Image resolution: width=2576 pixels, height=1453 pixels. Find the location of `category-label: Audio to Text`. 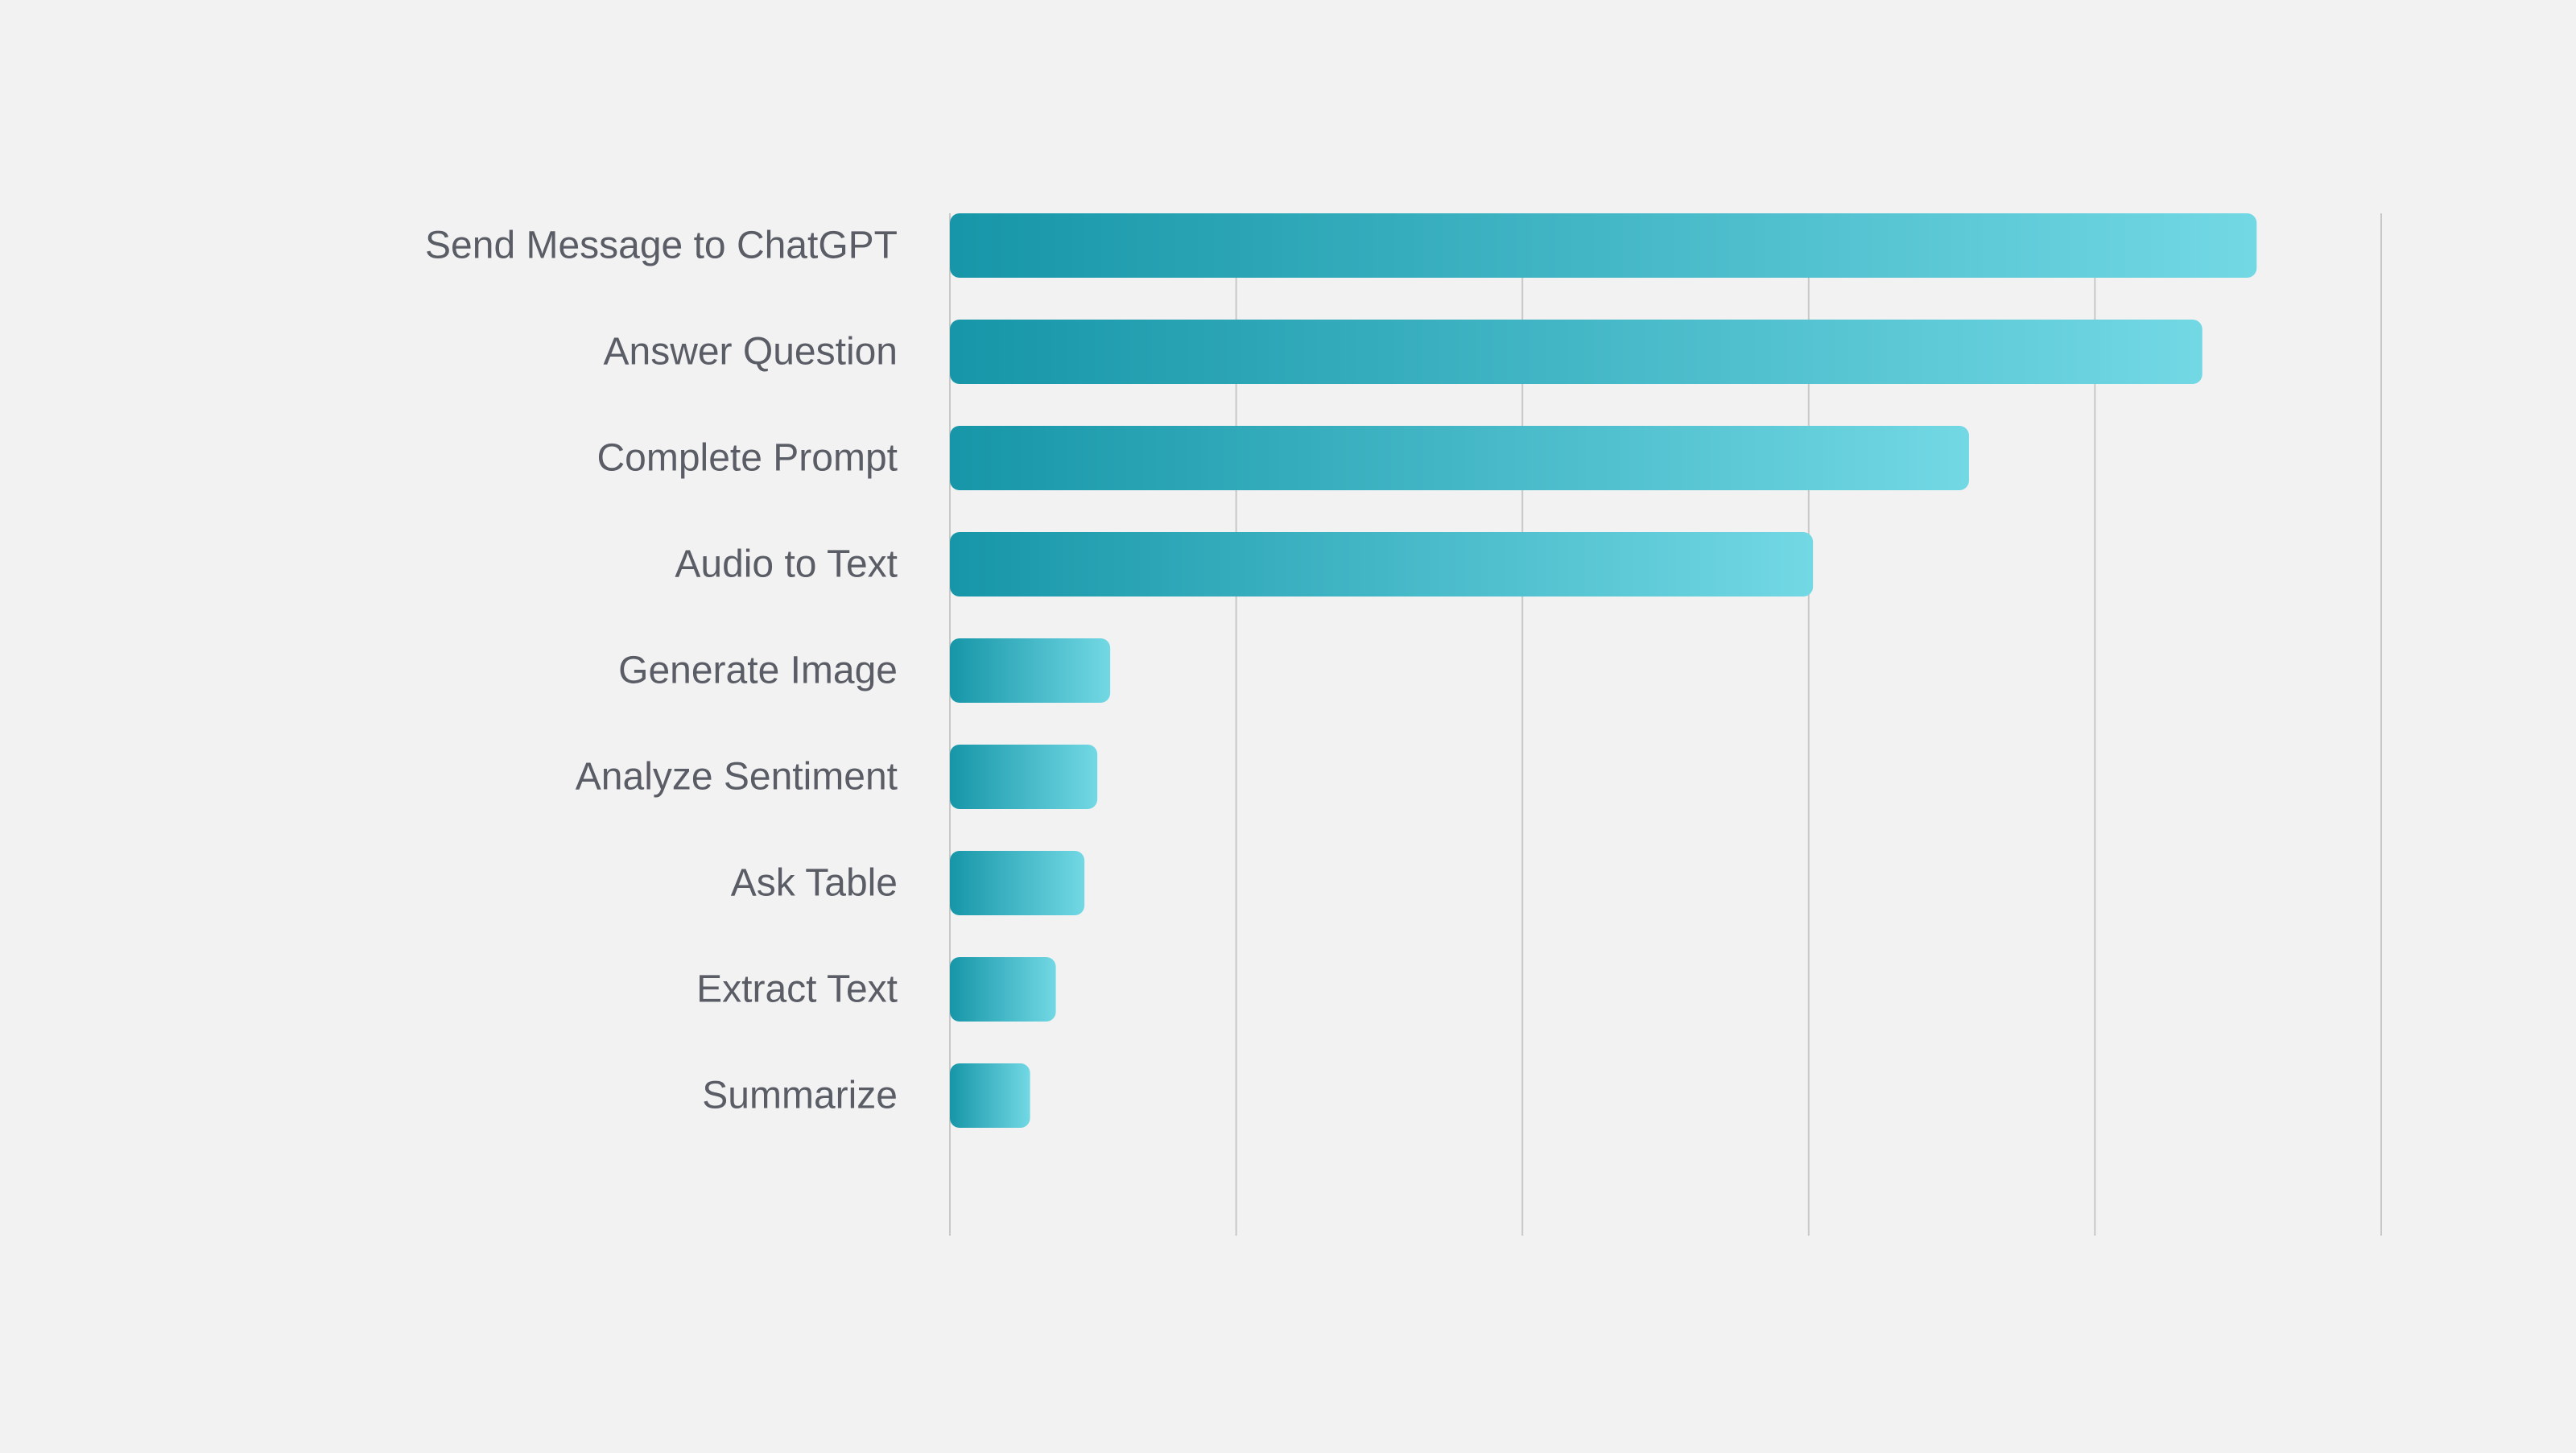

category-label: Audio to Text is located at coordinates (786, 565).